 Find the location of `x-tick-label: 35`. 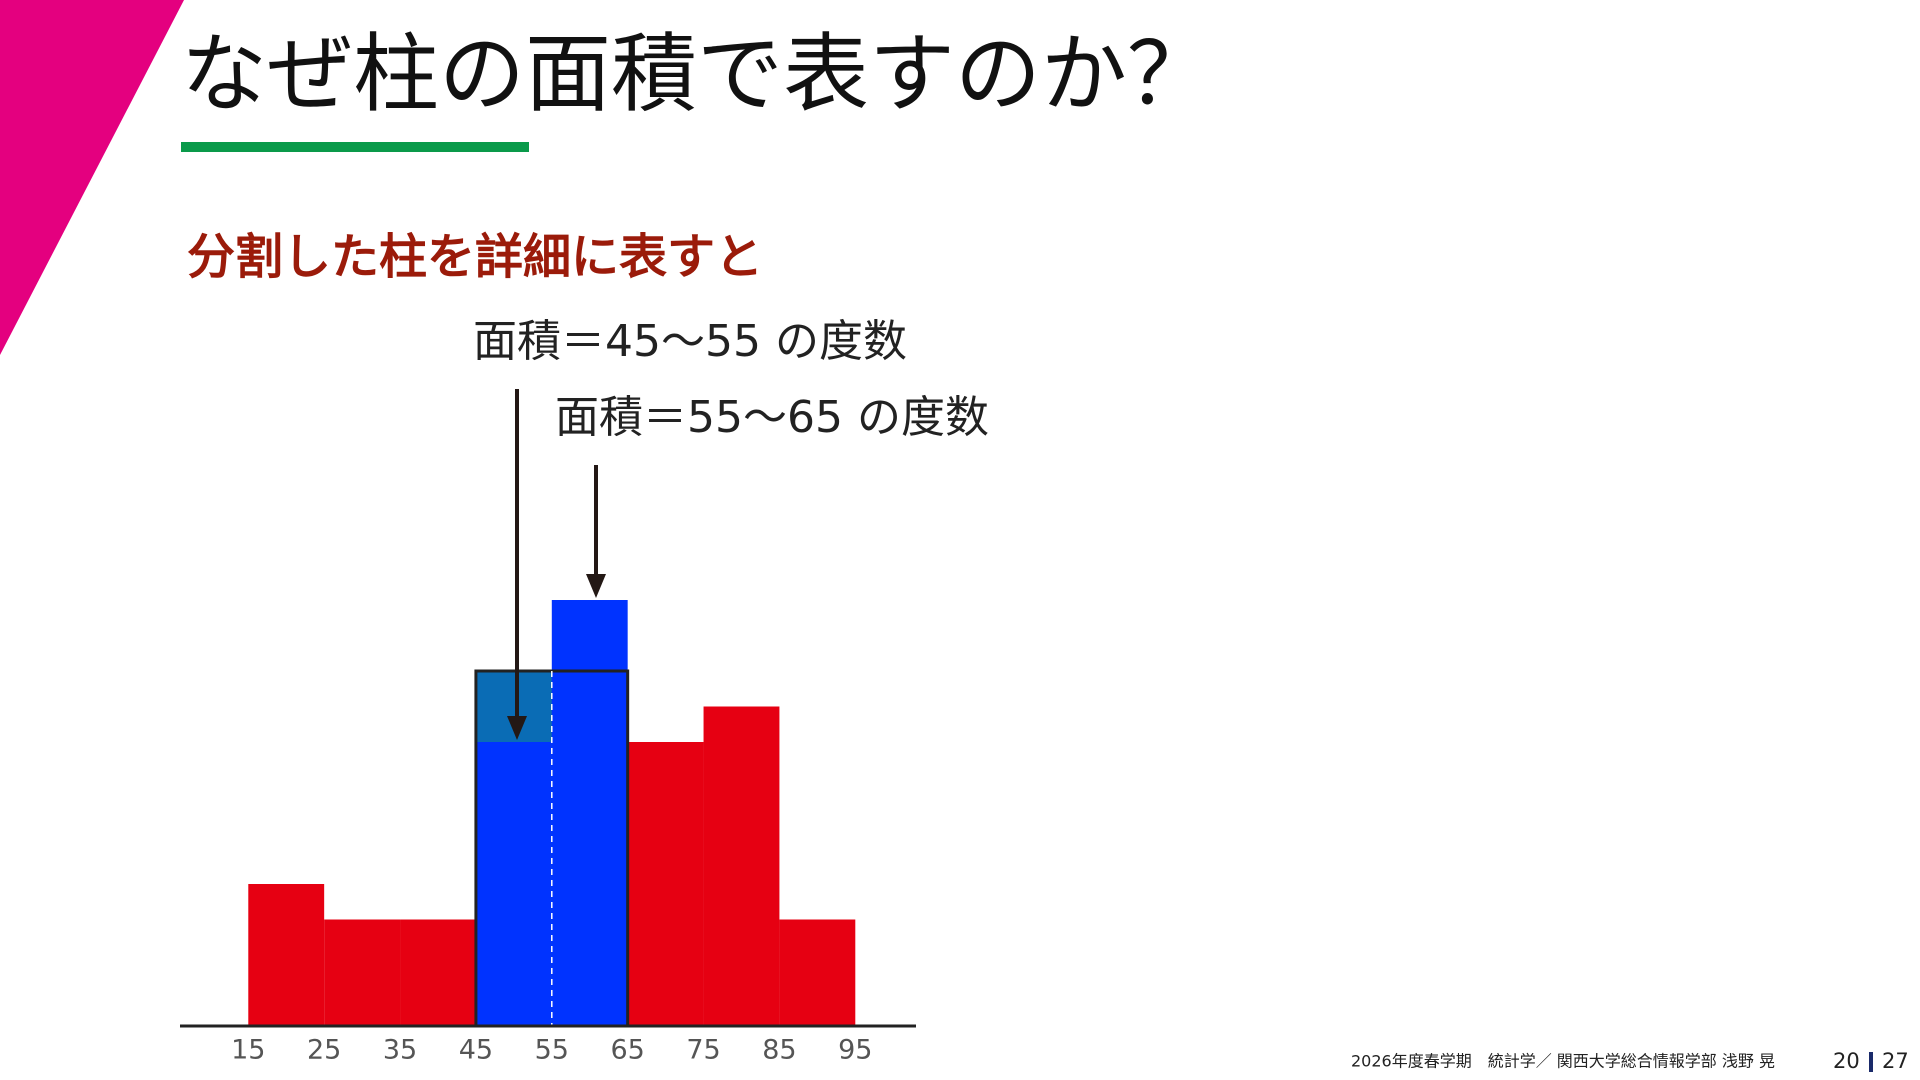

x-tick-label: 35 is located at coordinates (400, 1050).